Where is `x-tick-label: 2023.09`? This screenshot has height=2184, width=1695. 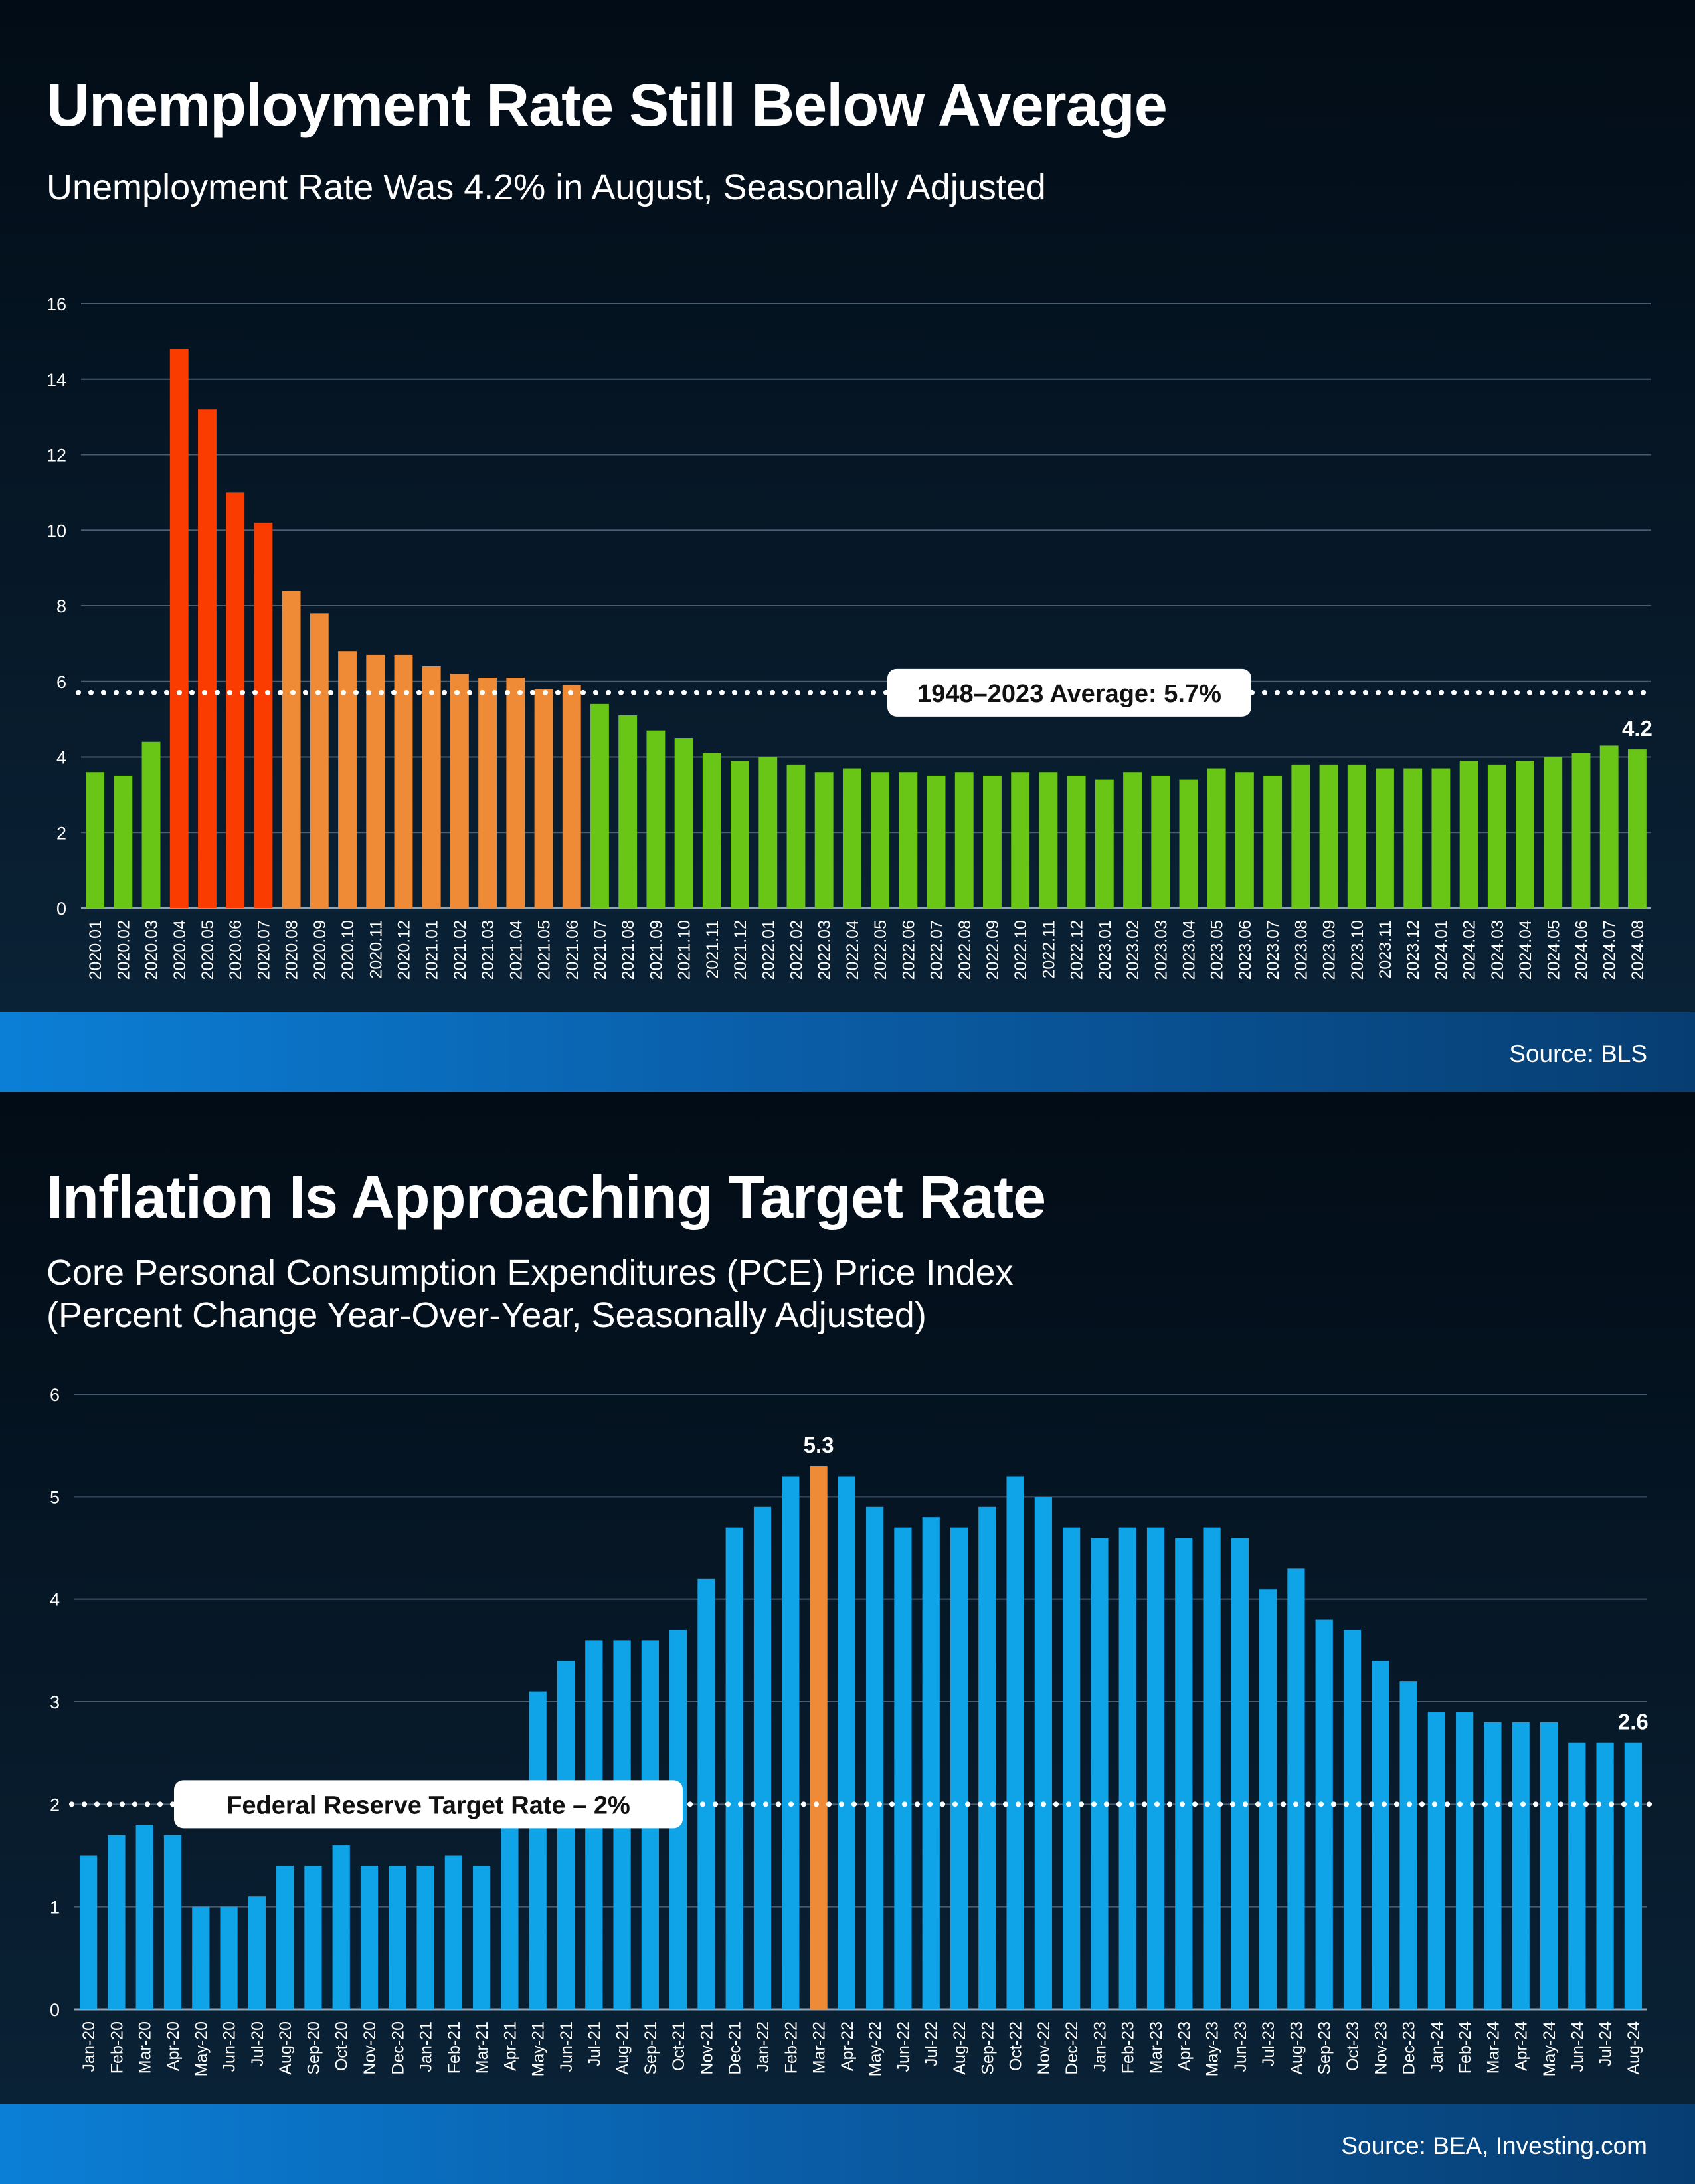 x-tick-label: 2023.09 is located at coordinates (1329, 950).